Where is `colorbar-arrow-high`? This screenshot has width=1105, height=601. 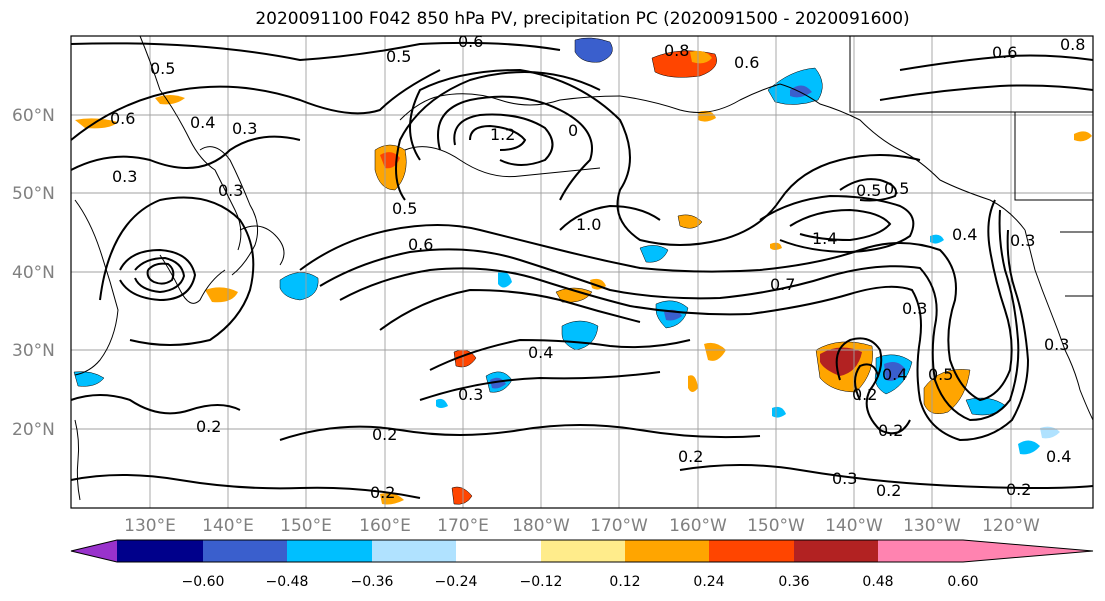
colorbar-arrow-high is located at coordinates (1028, 551).